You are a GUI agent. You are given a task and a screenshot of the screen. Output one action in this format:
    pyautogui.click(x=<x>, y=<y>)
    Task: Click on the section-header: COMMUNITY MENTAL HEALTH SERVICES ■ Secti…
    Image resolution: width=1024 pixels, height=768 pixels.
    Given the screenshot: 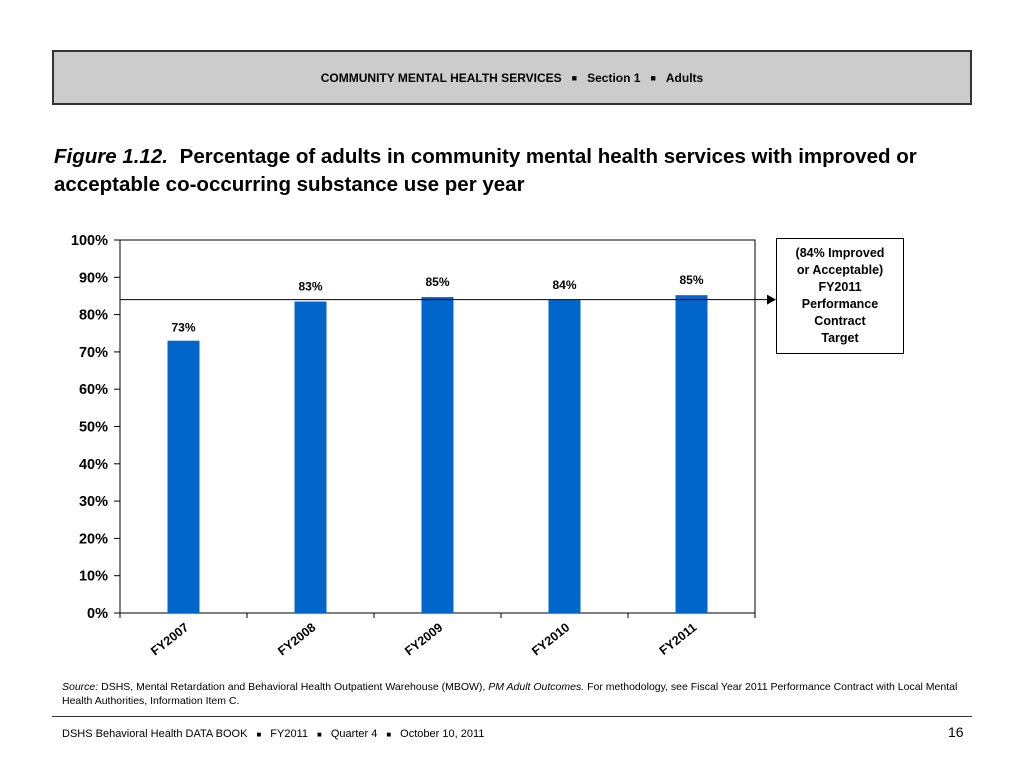 What is the action you would take?
    pyautogui.click(x=512, y=77)
    